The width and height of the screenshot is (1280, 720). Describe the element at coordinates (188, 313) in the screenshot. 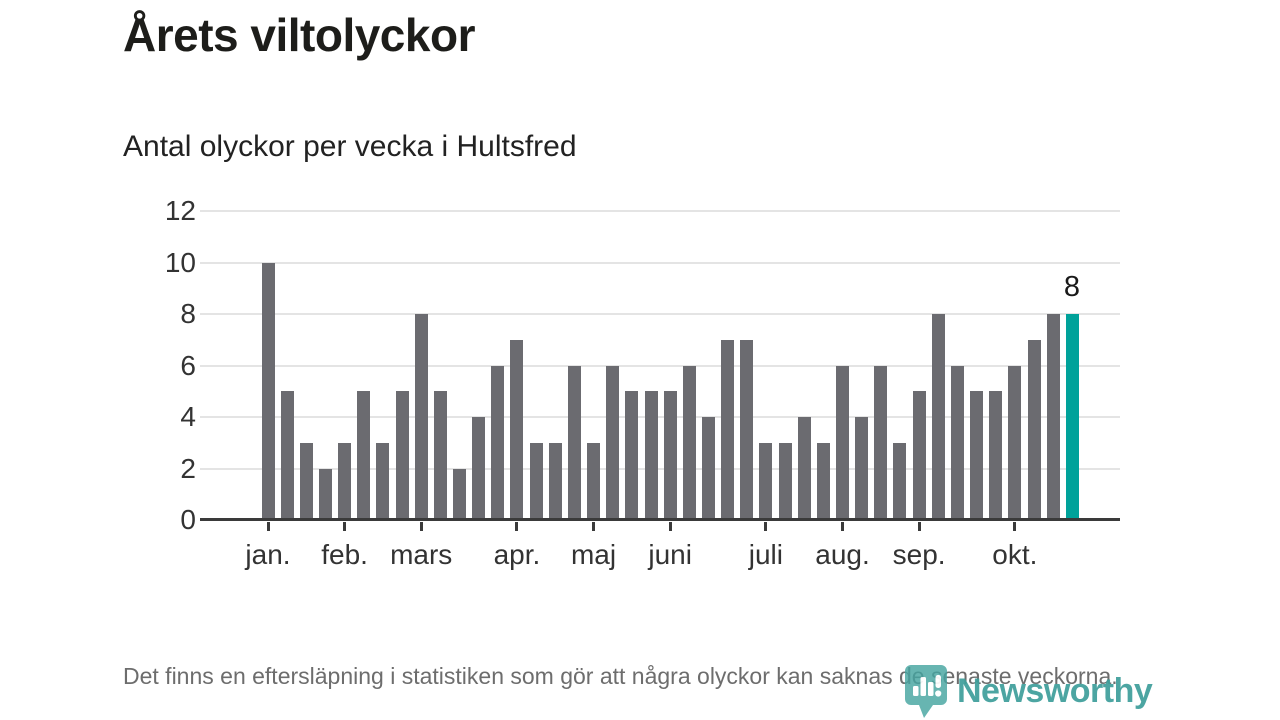

I see `y-tick-label: 8` at that location.